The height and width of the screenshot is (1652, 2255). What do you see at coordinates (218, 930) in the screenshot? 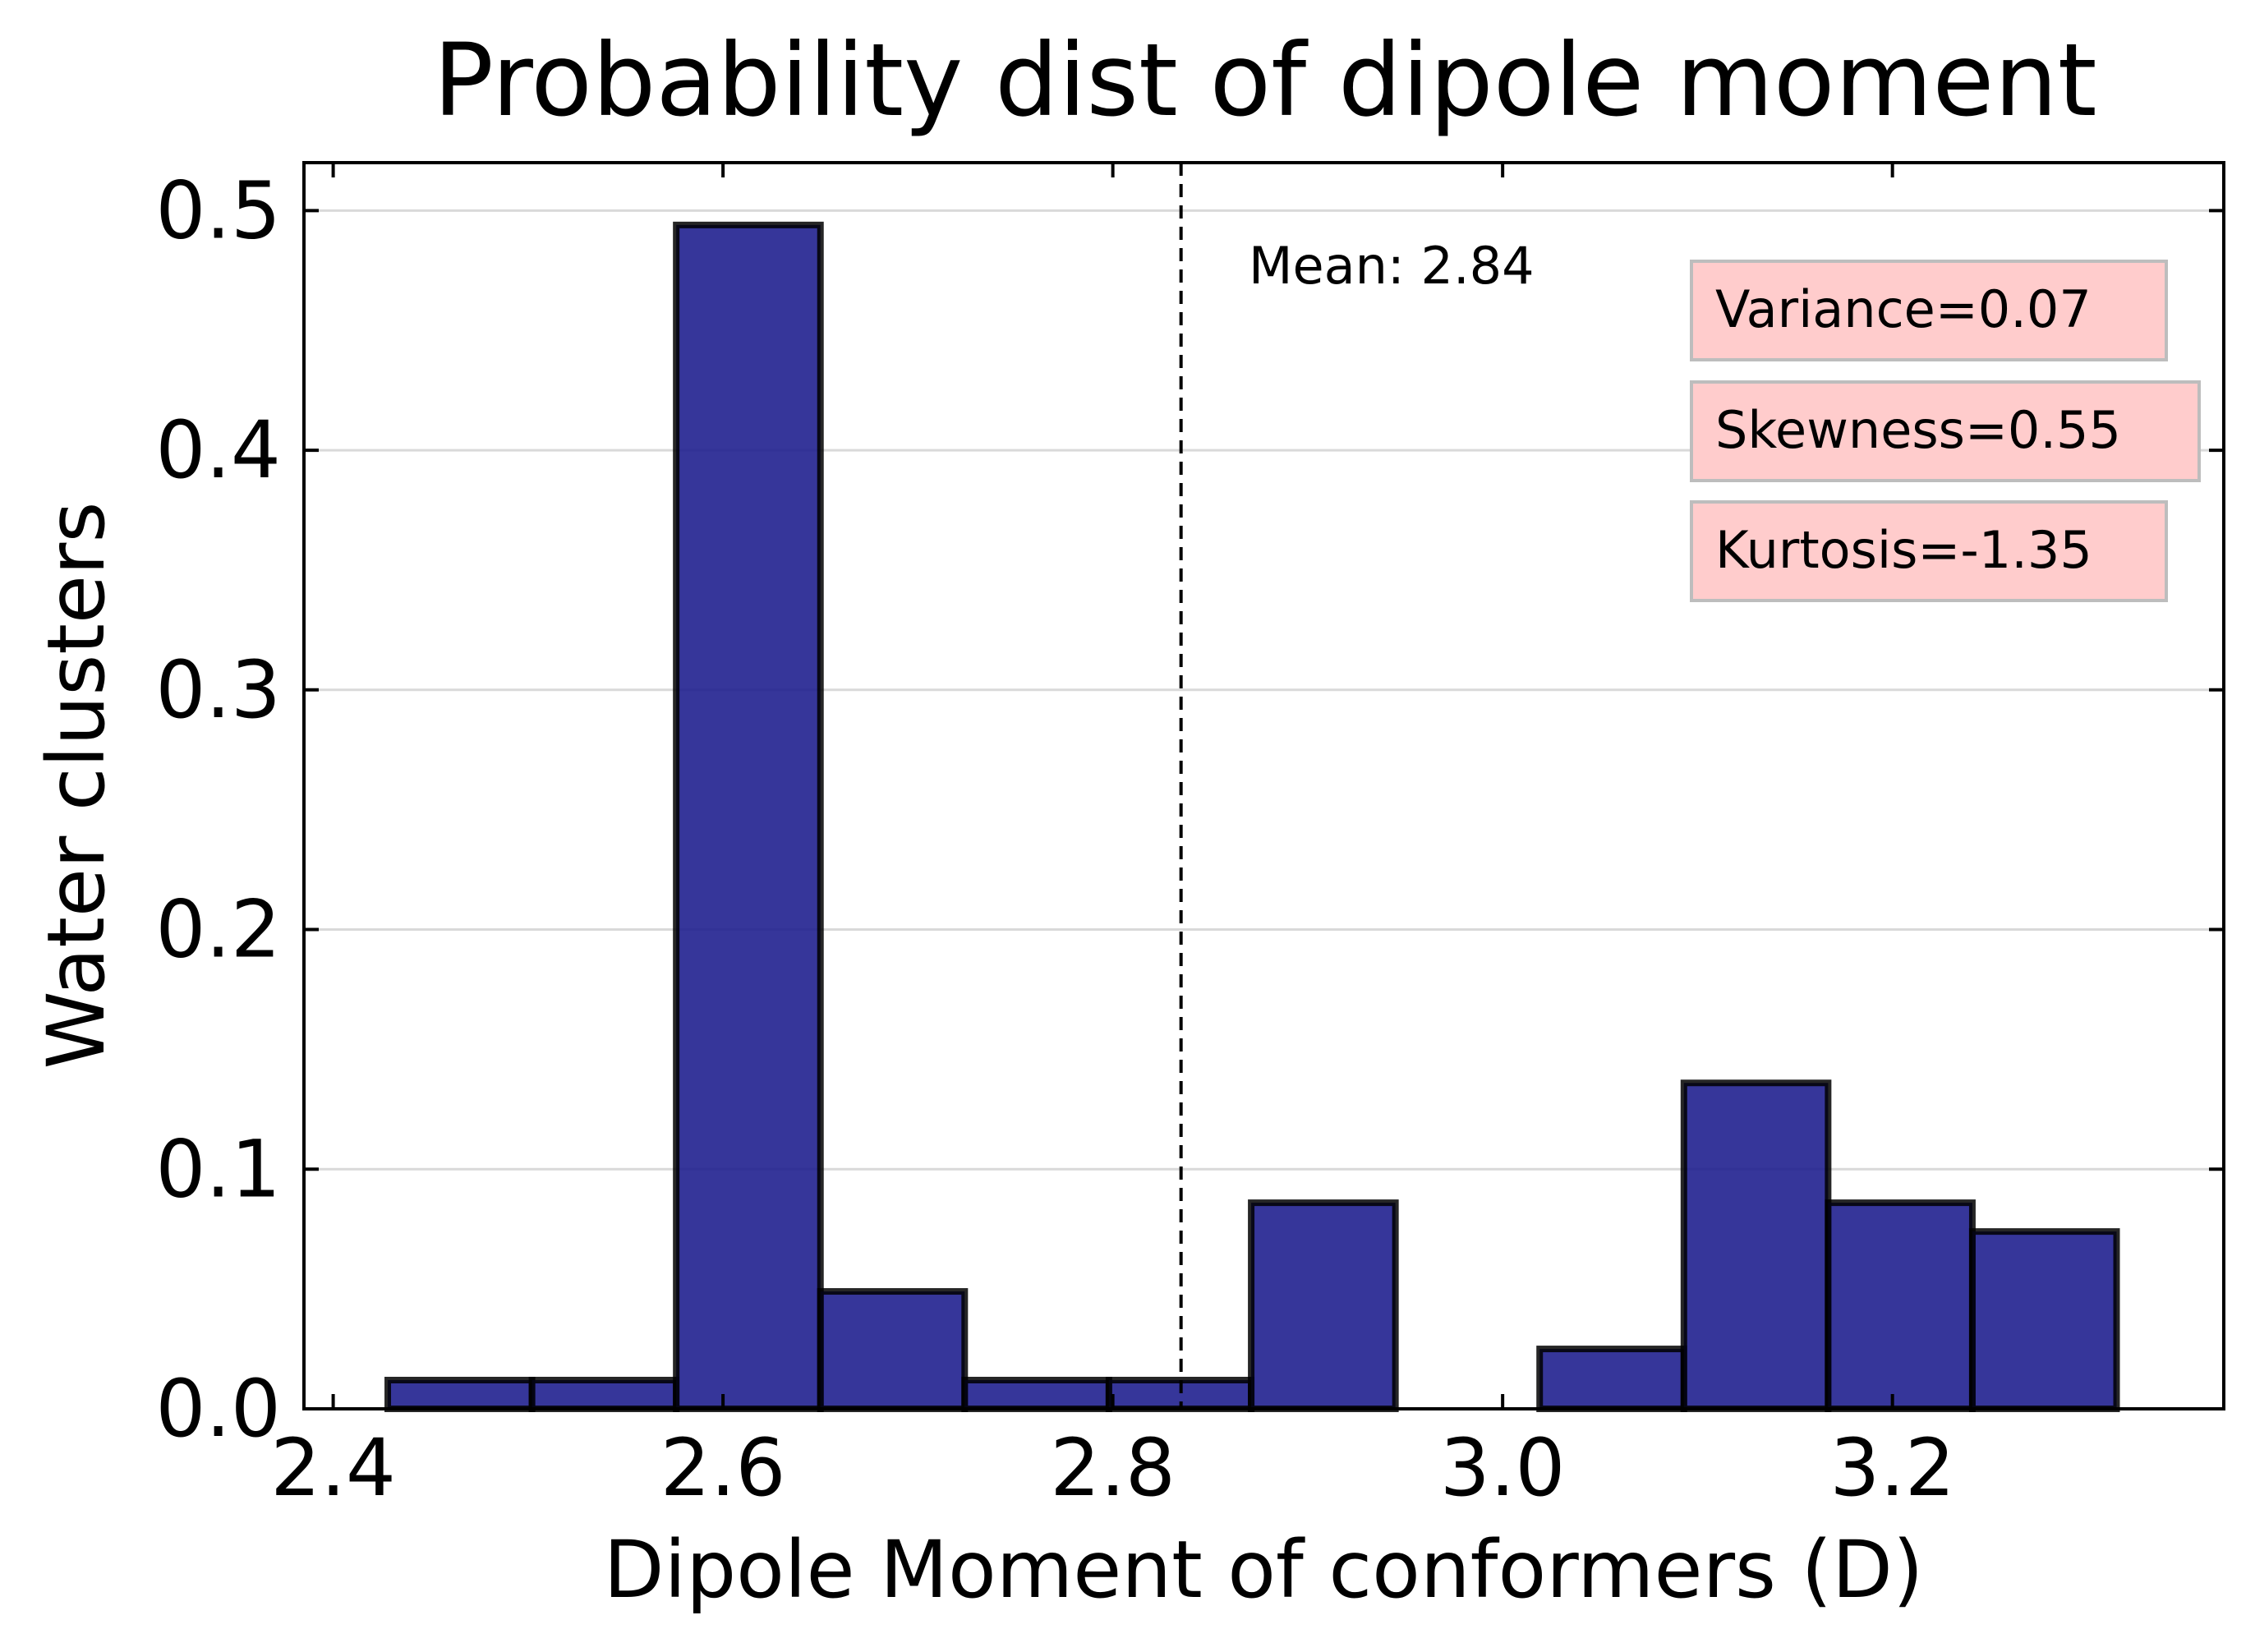
I see `y-tick-label-2: 0.2` at bounding box center [218, 930].